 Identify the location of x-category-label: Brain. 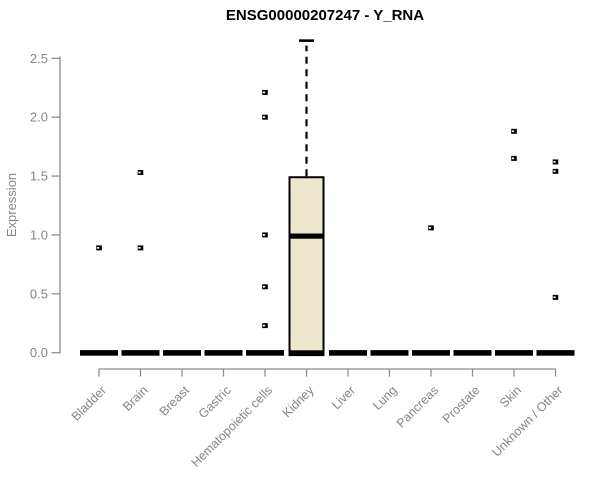
(135, 398).